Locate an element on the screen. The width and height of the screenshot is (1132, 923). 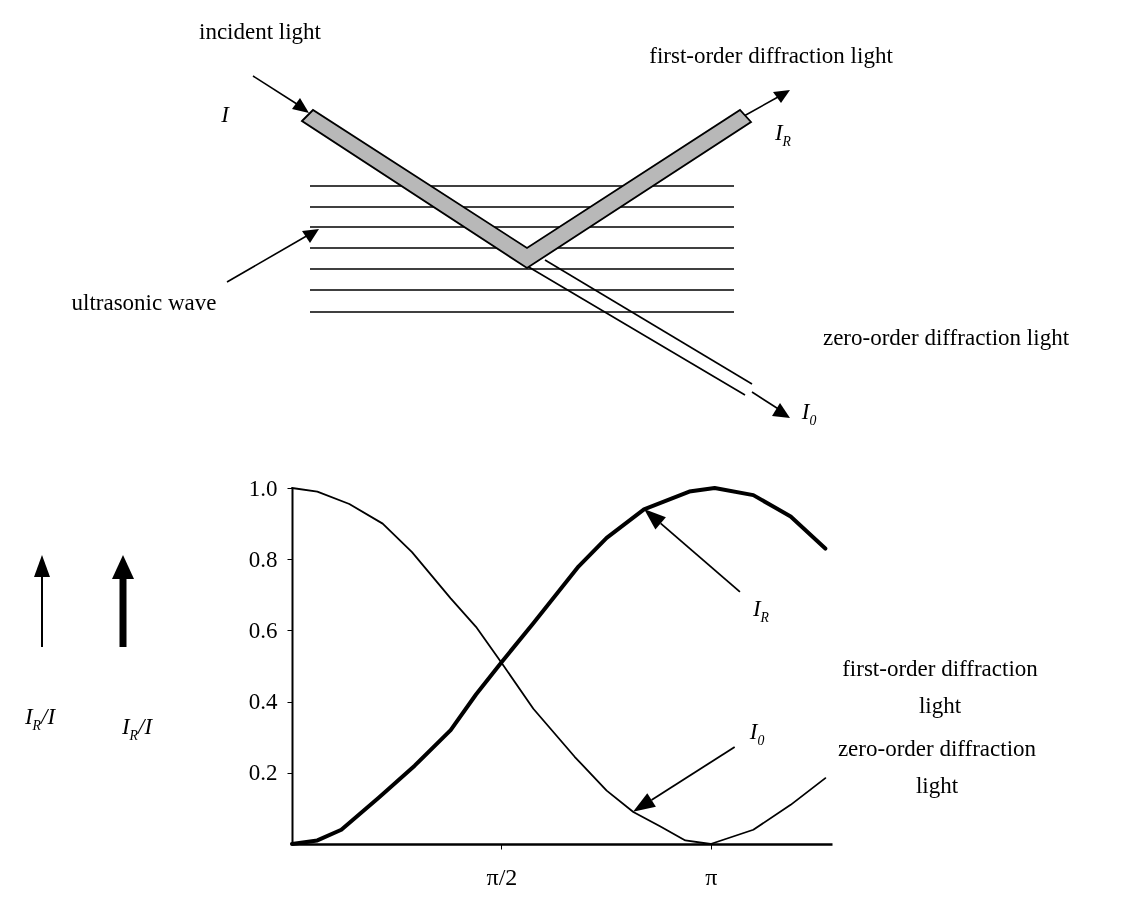
x-tick-label: π is located at coordinates (711, 876).